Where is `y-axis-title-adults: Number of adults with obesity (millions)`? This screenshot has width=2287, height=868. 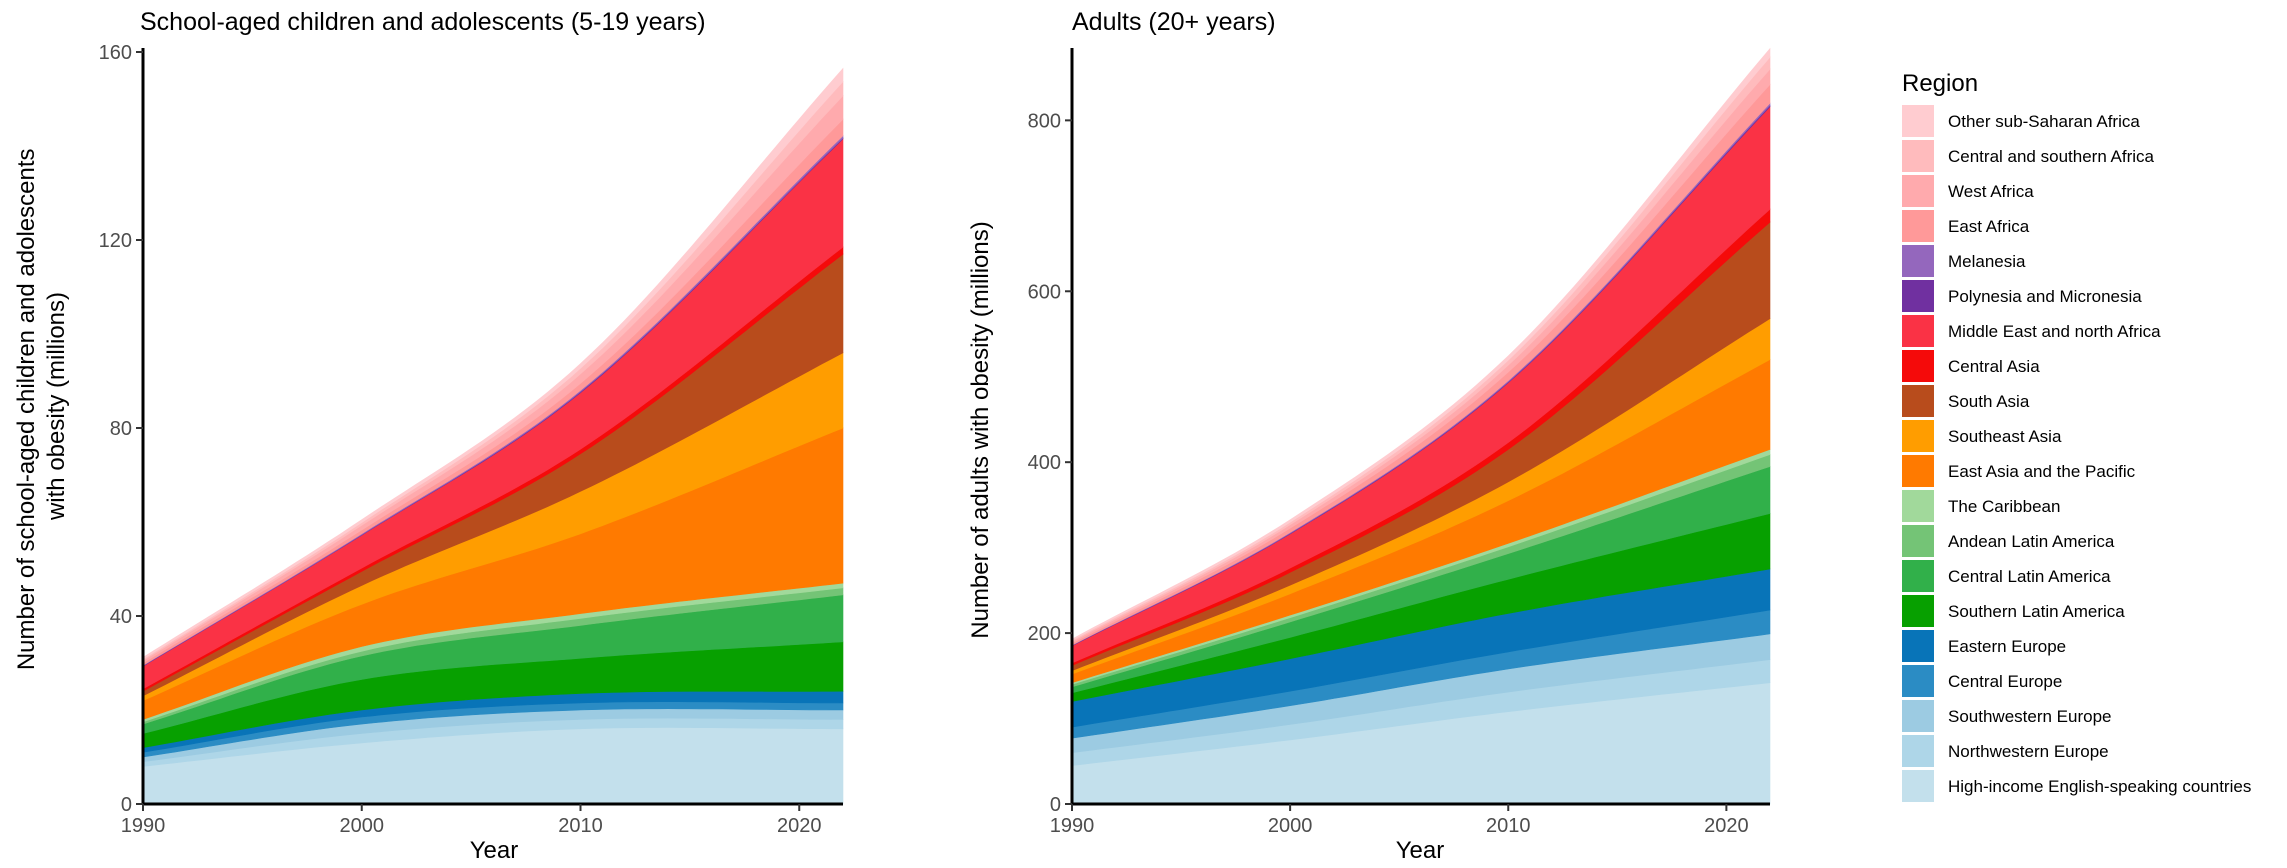 y-axis-title-adults: Number of adults with obesity (millions) is located at coordinates (980, 429).